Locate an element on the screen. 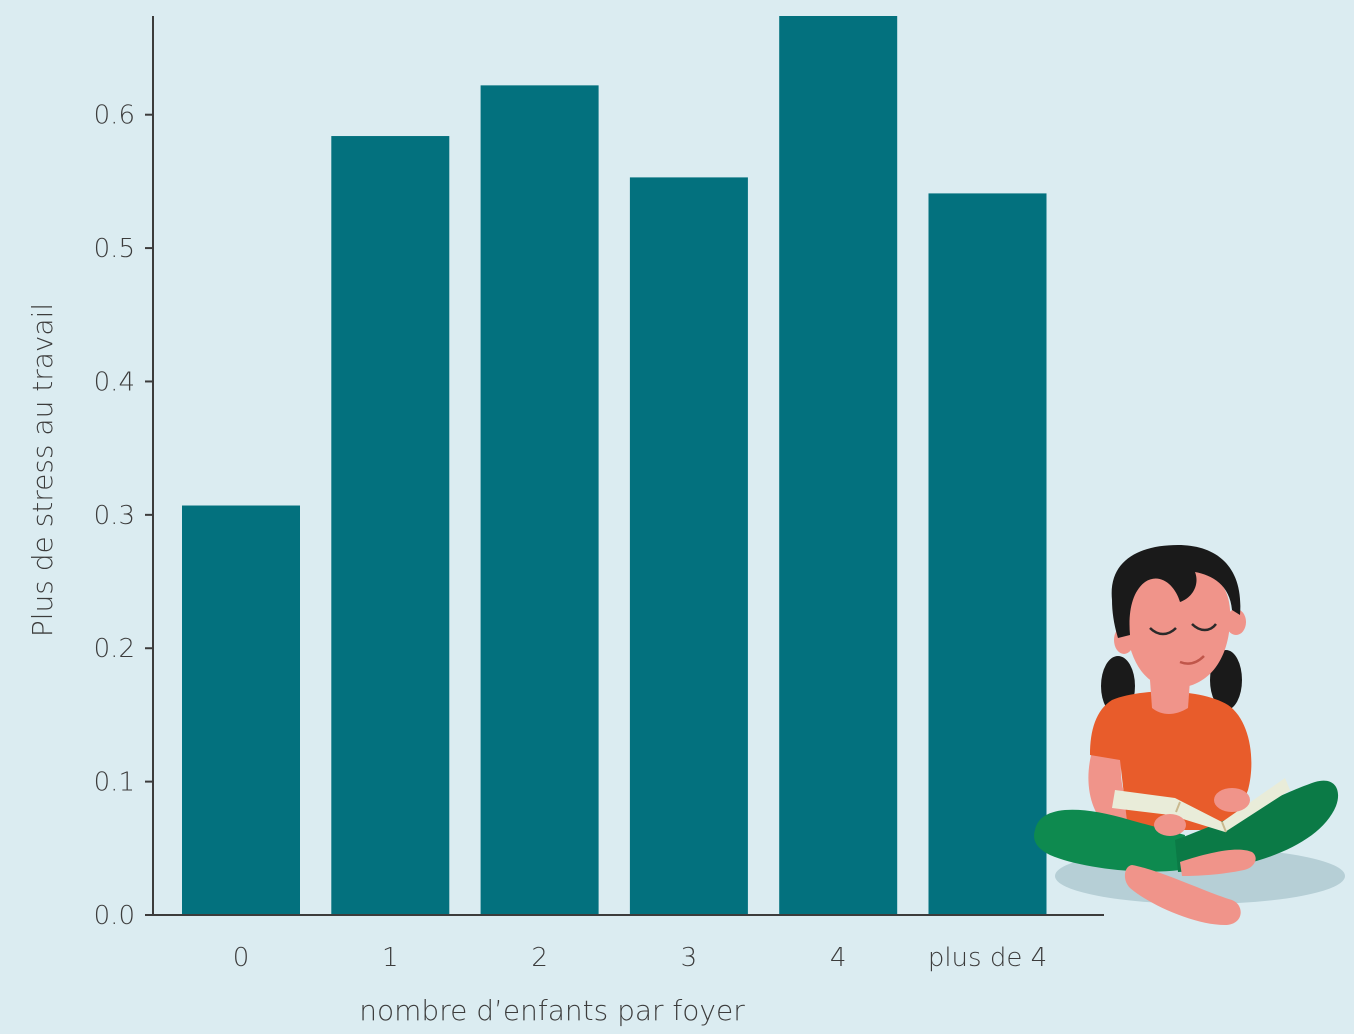  x-ticks-group: 0 1 2 3 4 plus de 4 is located at coordinates (640, 958).